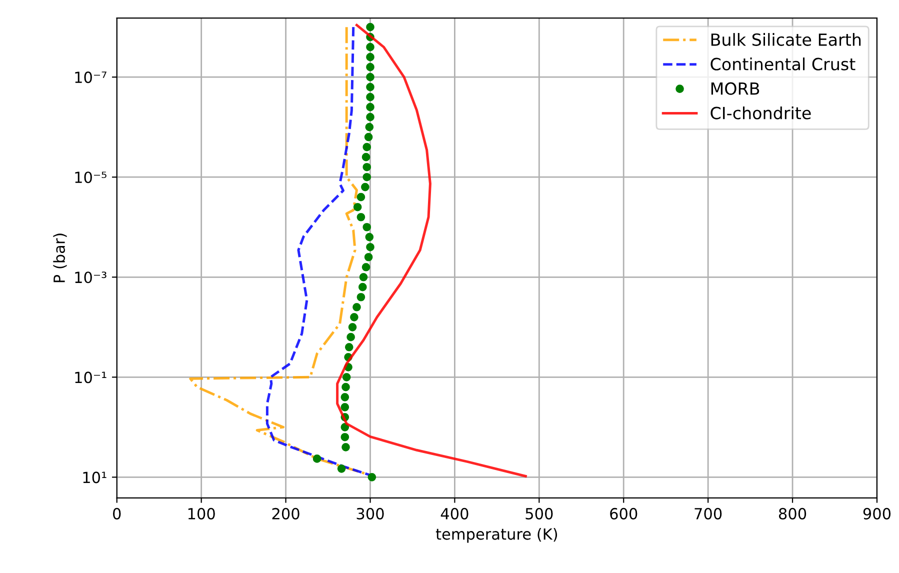 The width and height of the screenshot is (899, 573). Describe the element at coordinates (454, 514) in the screenshot. I see `x-tick-label: 400` at that location.